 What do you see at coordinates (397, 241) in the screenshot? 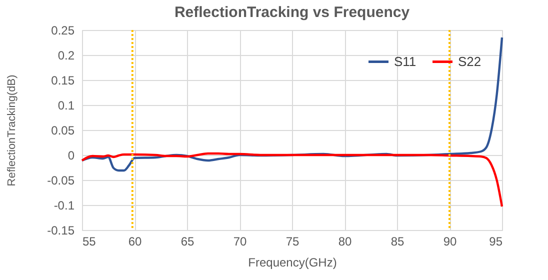
I see `x-tick-label: 85` at bounding box center [397, 241].